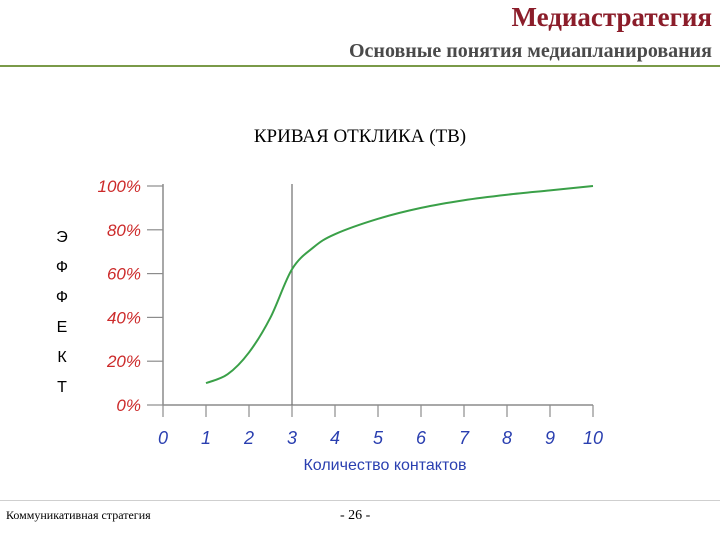 The width and height of the screenshot is (720, 540). What do you see at coordinates (78, 515) in the screenshot?
I see `footer-label: Коммуникативная стратегия` at bounding box center [78, 515].